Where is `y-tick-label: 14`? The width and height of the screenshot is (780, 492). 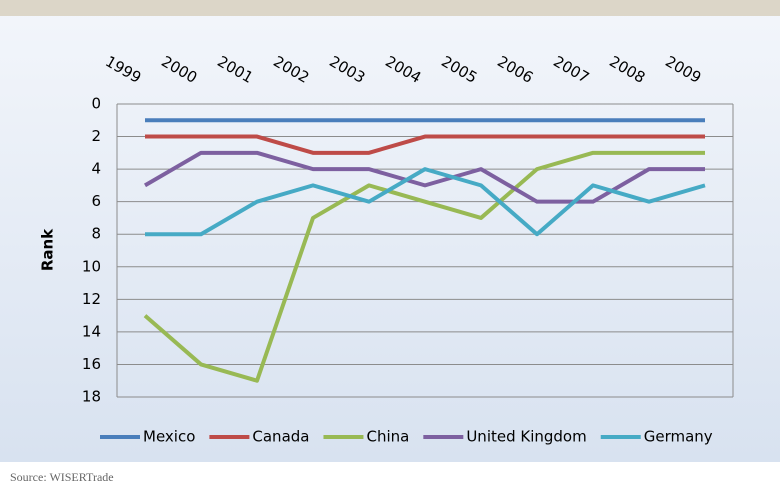 y-tick-label: 14 is located at coordinates (91, 331).